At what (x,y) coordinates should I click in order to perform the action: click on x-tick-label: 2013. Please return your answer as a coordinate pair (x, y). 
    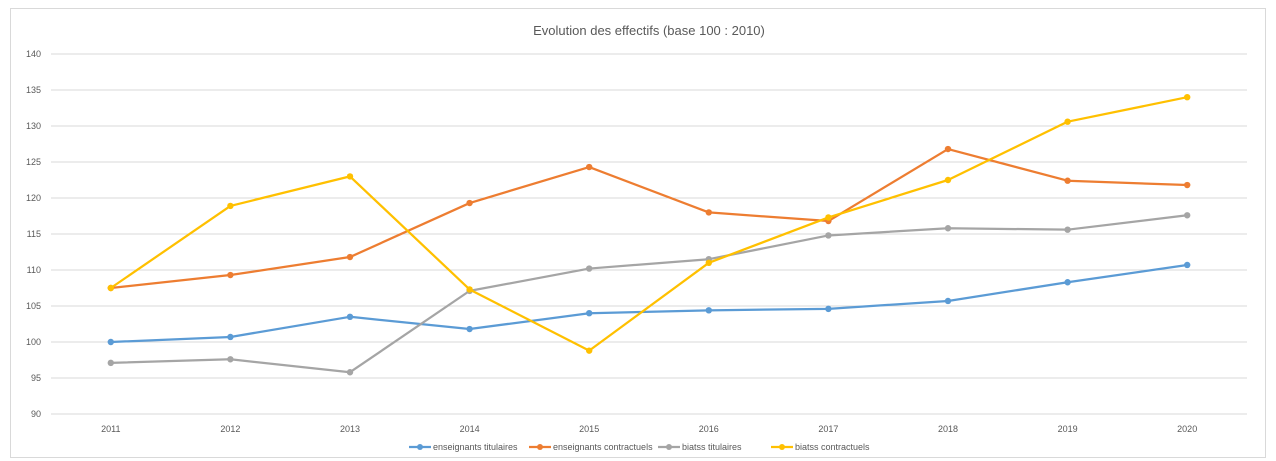
    Looking at the image, I should click on (350, 429).